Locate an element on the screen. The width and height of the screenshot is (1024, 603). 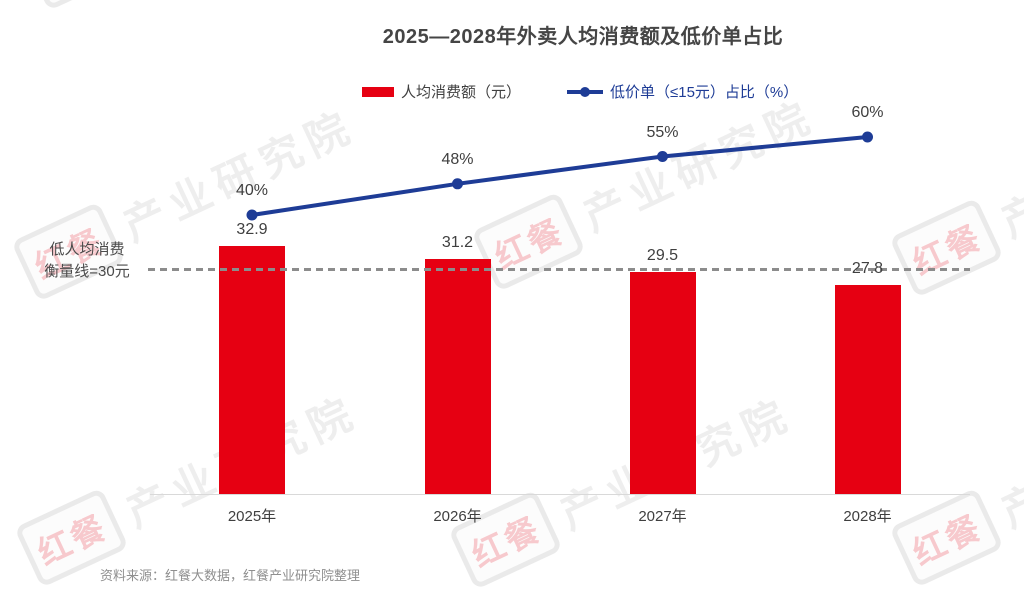
bar-2026年 is located at coordinates (457, 376).